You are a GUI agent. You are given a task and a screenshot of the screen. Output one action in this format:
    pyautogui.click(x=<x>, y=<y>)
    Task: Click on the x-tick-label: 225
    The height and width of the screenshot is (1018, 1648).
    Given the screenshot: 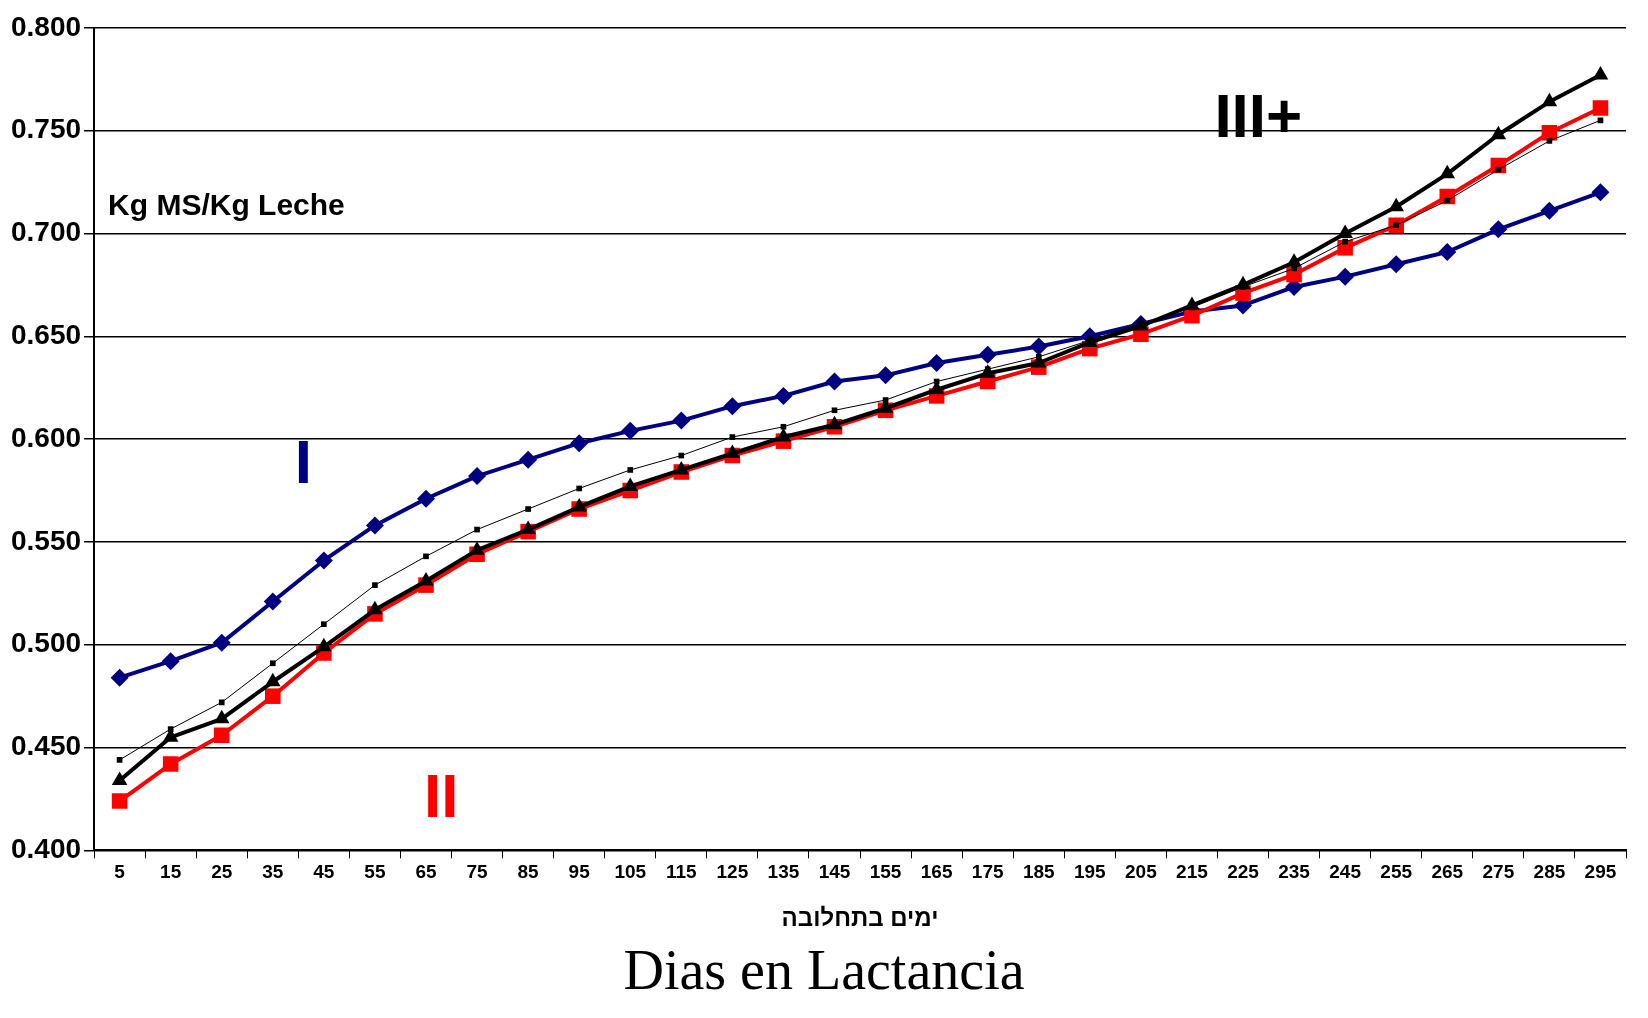 What is the action you would take?
    pyautogui.click(x=1243, y=872)
    